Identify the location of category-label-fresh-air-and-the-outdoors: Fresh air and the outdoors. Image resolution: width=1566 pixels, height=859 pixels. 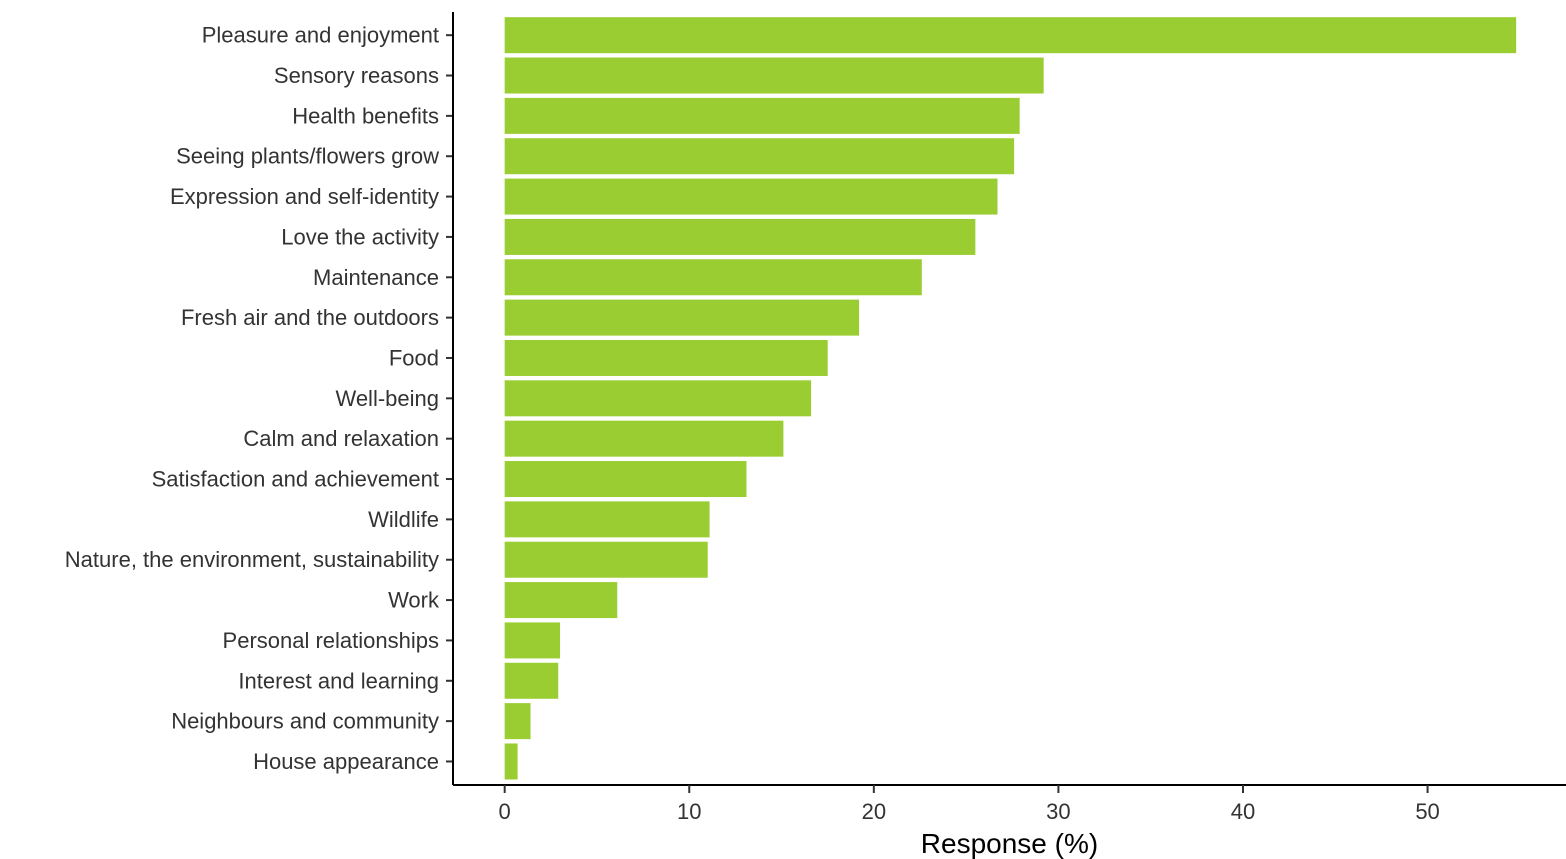
(310, 317).